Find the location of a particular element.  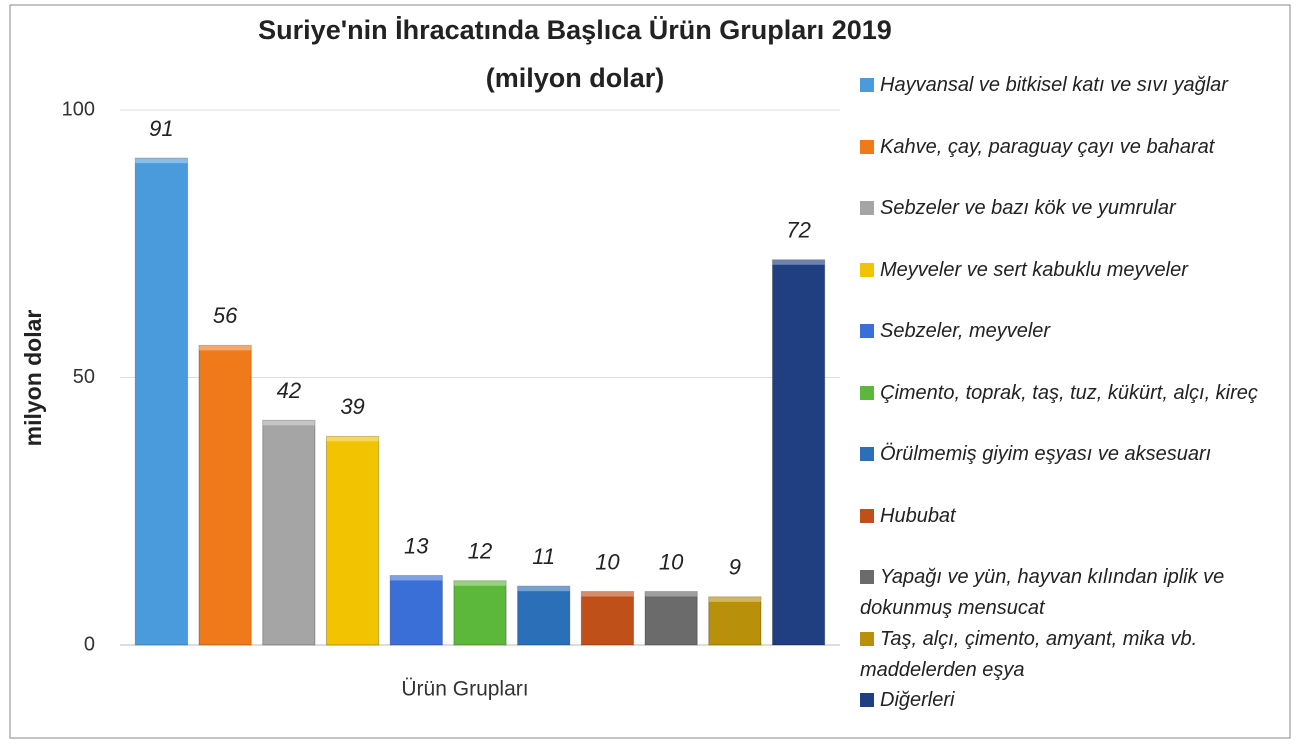

legend-item: Sebzeler ve bazı kök ve yumrular is located at coordinates (1065, 208).